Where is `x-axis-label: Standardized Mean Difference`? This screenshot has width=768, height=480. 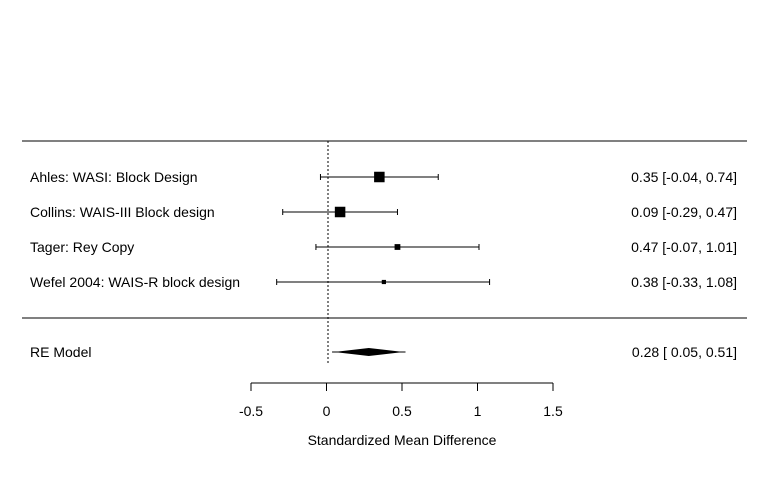
x-axis-label: Standardized Mean Difference is located at coordinates (402, 440).